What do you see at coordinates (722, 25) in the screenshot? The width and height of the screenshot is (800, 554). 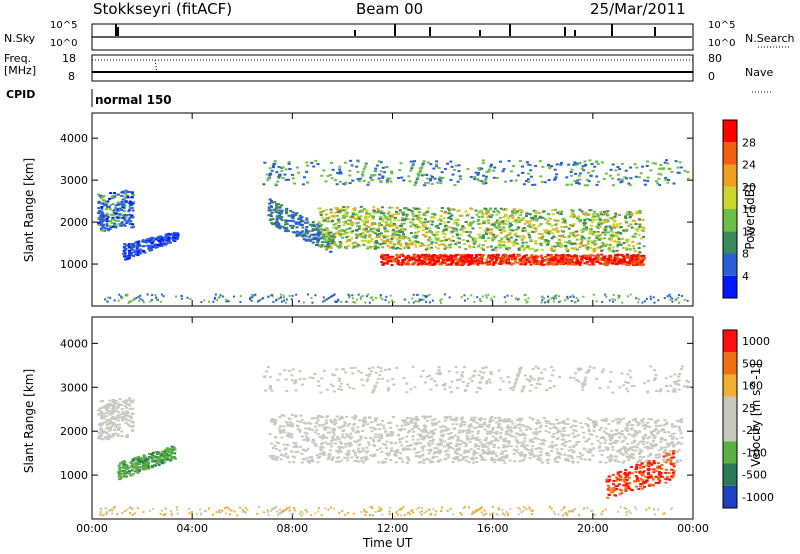 I see `noise-tick-right-top: 10^5` at bounding box center [722, 25].